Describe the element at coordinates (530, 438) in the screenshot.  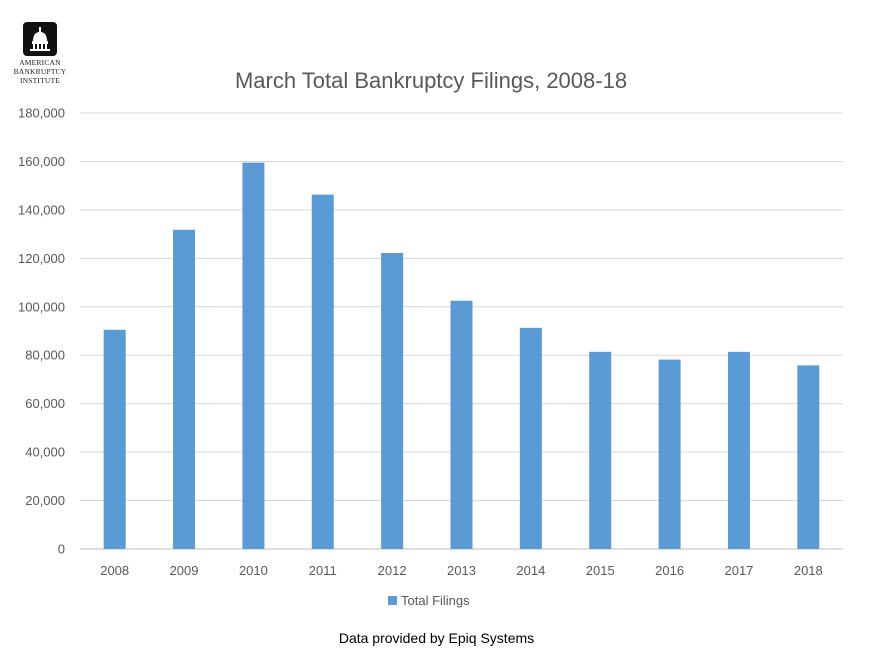
I see `bar-2014` at that location.